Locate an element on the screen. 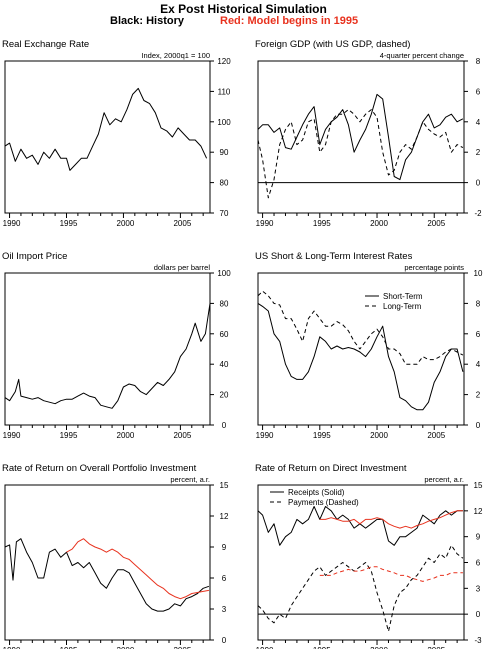 The width and height of the screenshot is (487, 649). legend-label: Payments (Dashed) is located at coordinates (323, 502).